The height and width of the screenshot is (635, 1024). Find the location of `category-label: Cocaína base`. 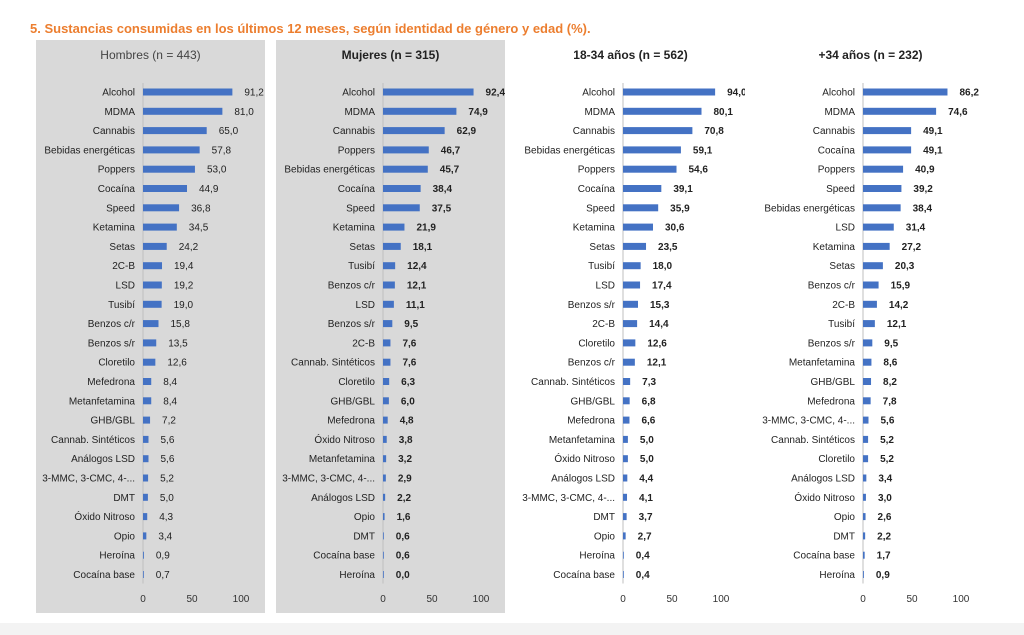

category-label: Cocaína base is located at coordinates (824, 556).